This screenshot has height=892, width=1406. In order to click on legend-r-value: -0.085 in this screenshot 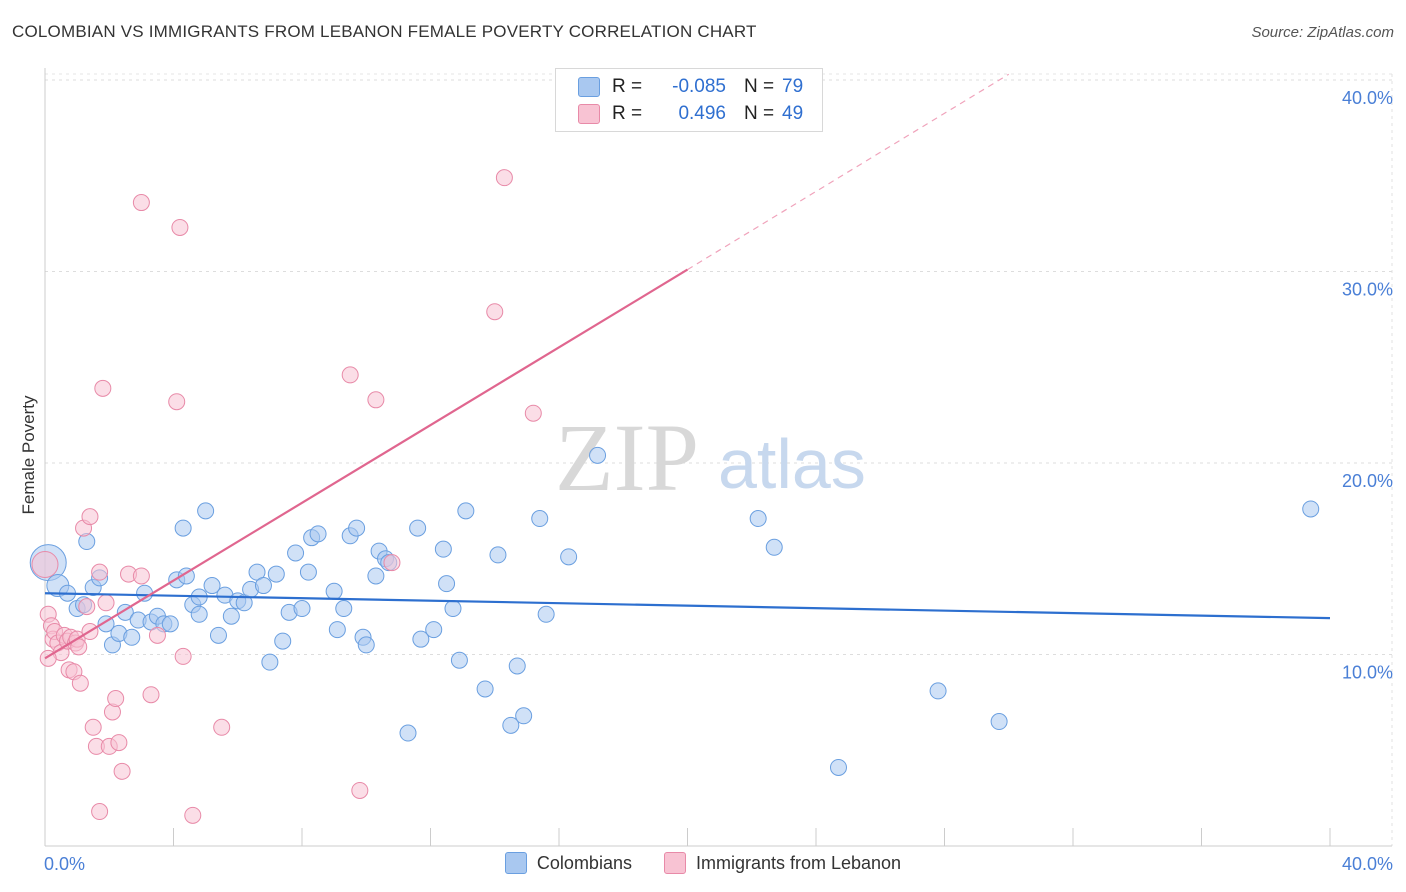, I will do `click(699, 86)`.